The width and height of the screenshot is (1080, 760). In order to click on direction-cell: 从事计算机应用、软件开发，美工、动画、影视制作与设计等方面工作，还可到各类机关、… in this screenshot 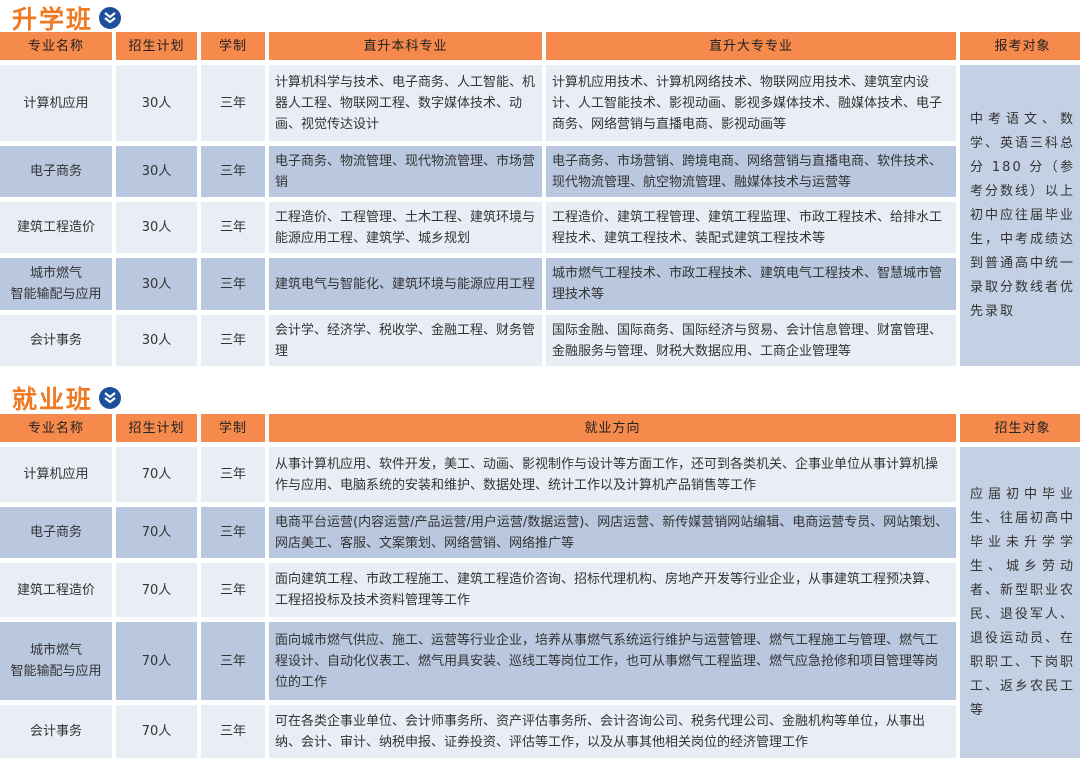, I will do `click(612, 474)`.